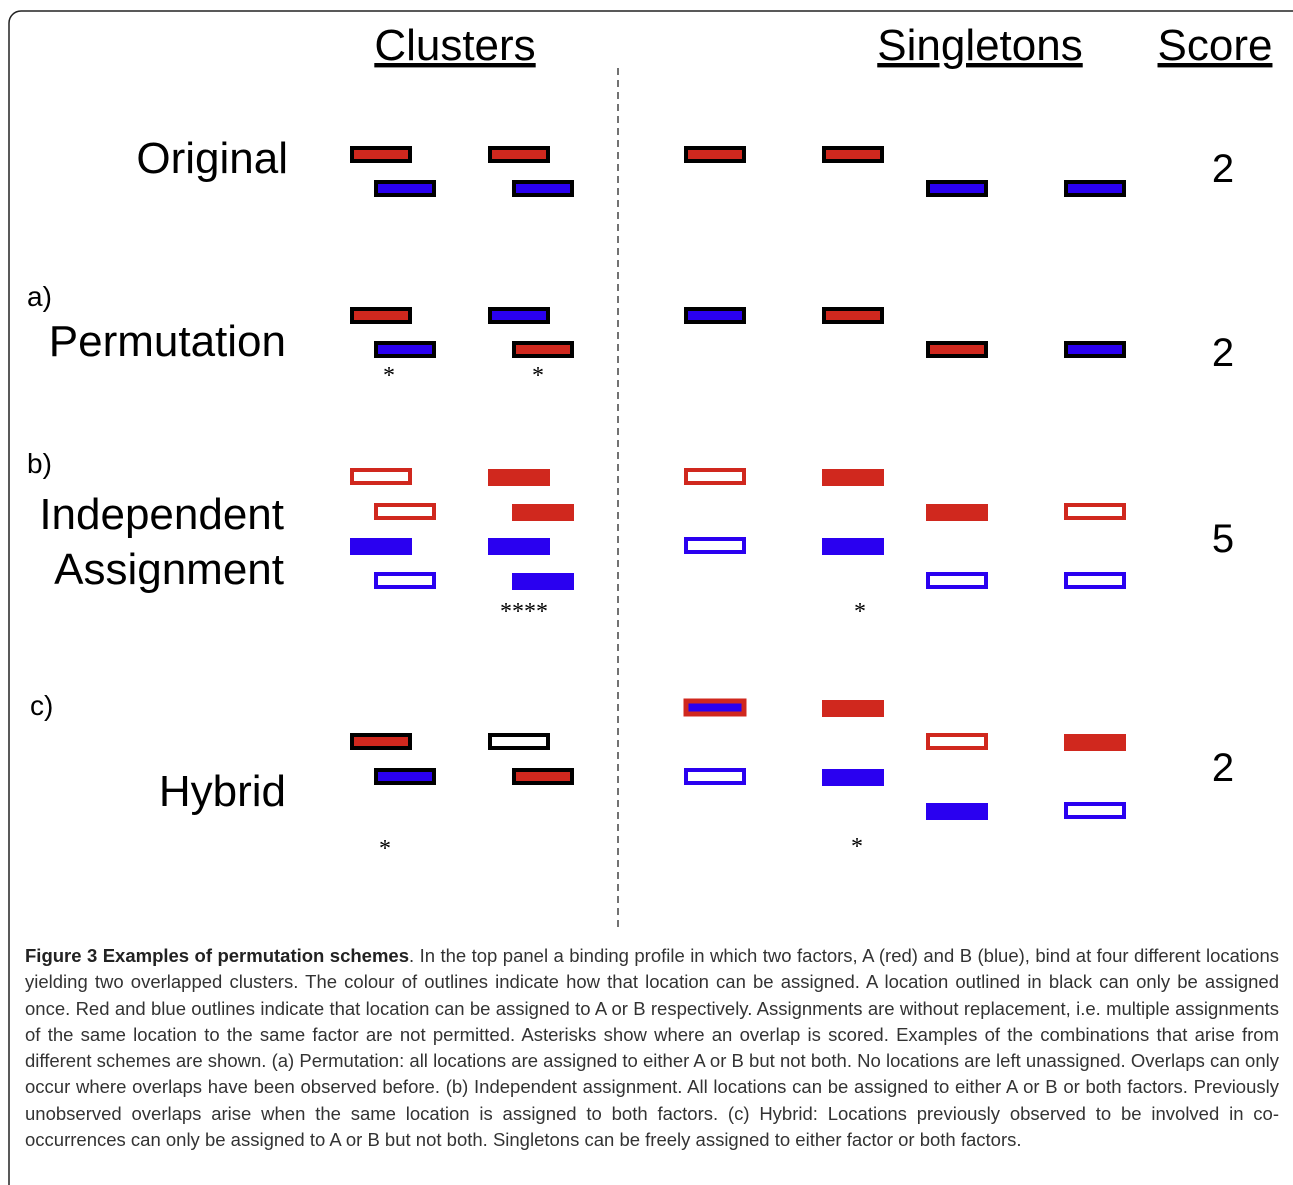  What do you see at coordinates (212, 158) in the screenshot?
I see `row-label: Original` at bounding box center [212, 158].